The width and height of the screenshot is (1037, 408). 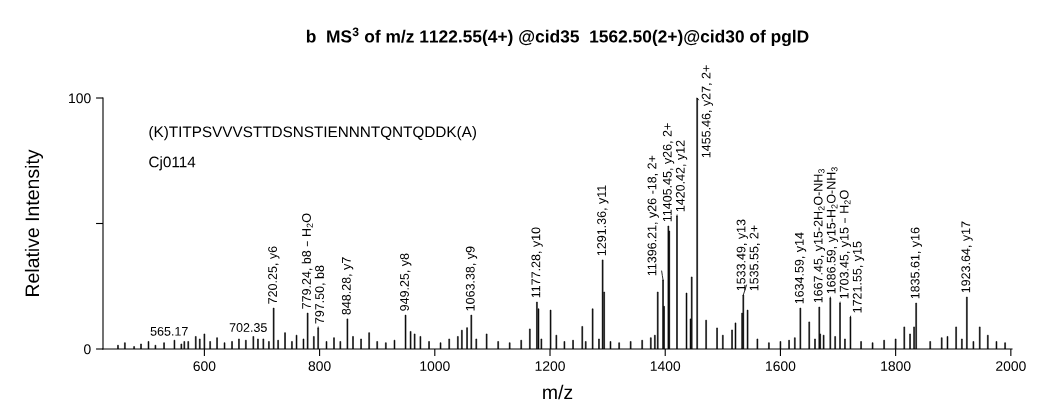 What do you see at coordinates (916, 263) in the screenshot?
I see `annotation: 1835.61, y16` at bounding box center [916, 263].